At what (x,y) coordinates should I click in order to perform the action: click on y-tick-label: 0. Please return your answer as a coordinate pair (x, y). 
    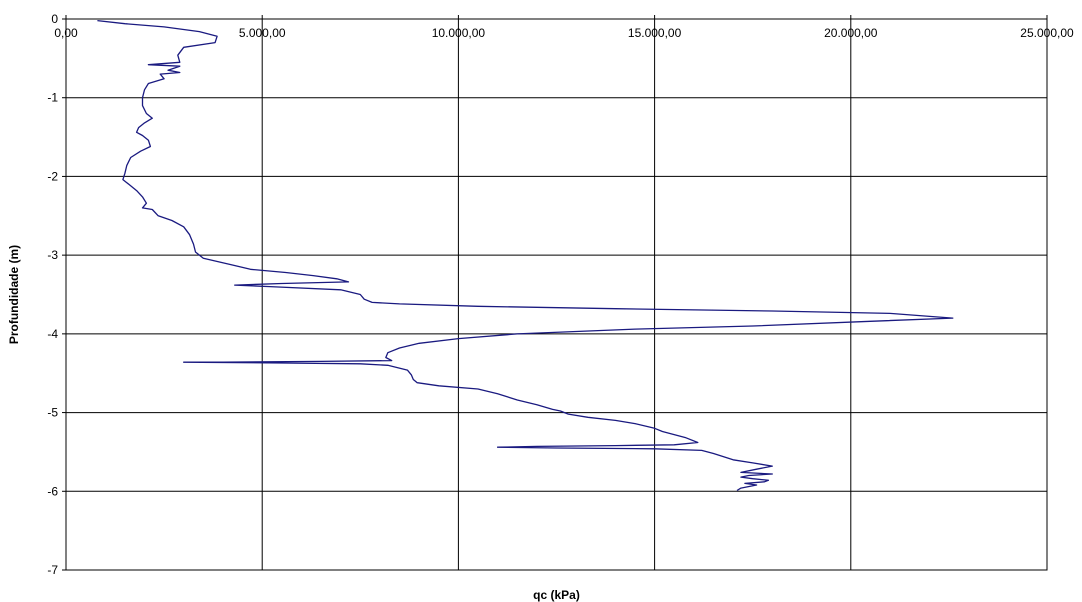
    Looking at the image, I should click on (54, 19).